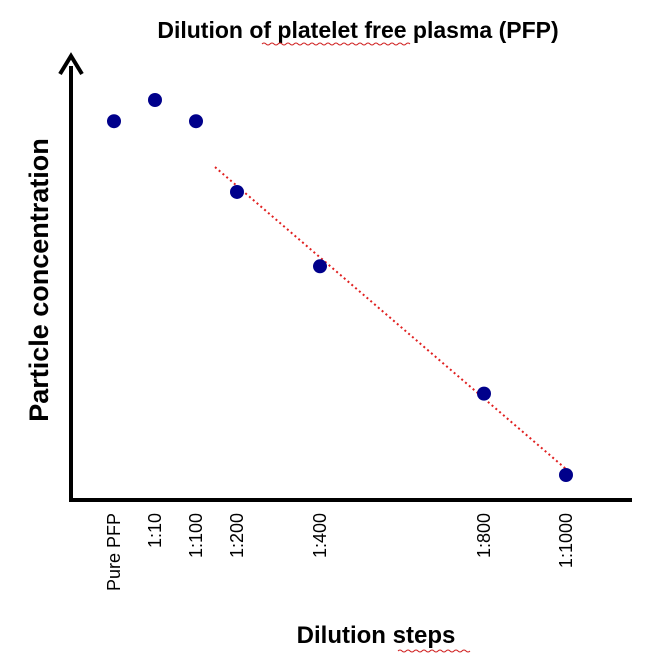 Image resolution: width=660 pixels, height=664 pixels. Describe the element at coordinates (484, 535) in the screenshot. I see `x-tick-label: 1:800` at that location.